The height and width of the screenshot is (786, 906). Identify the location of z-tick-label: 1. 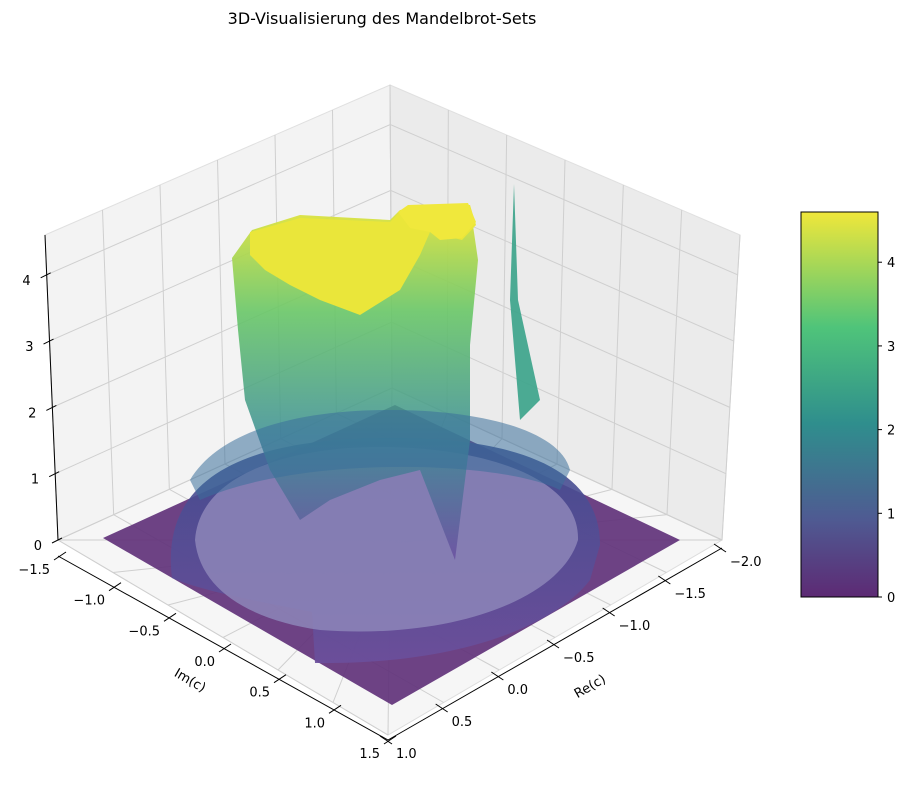
(35, 480).